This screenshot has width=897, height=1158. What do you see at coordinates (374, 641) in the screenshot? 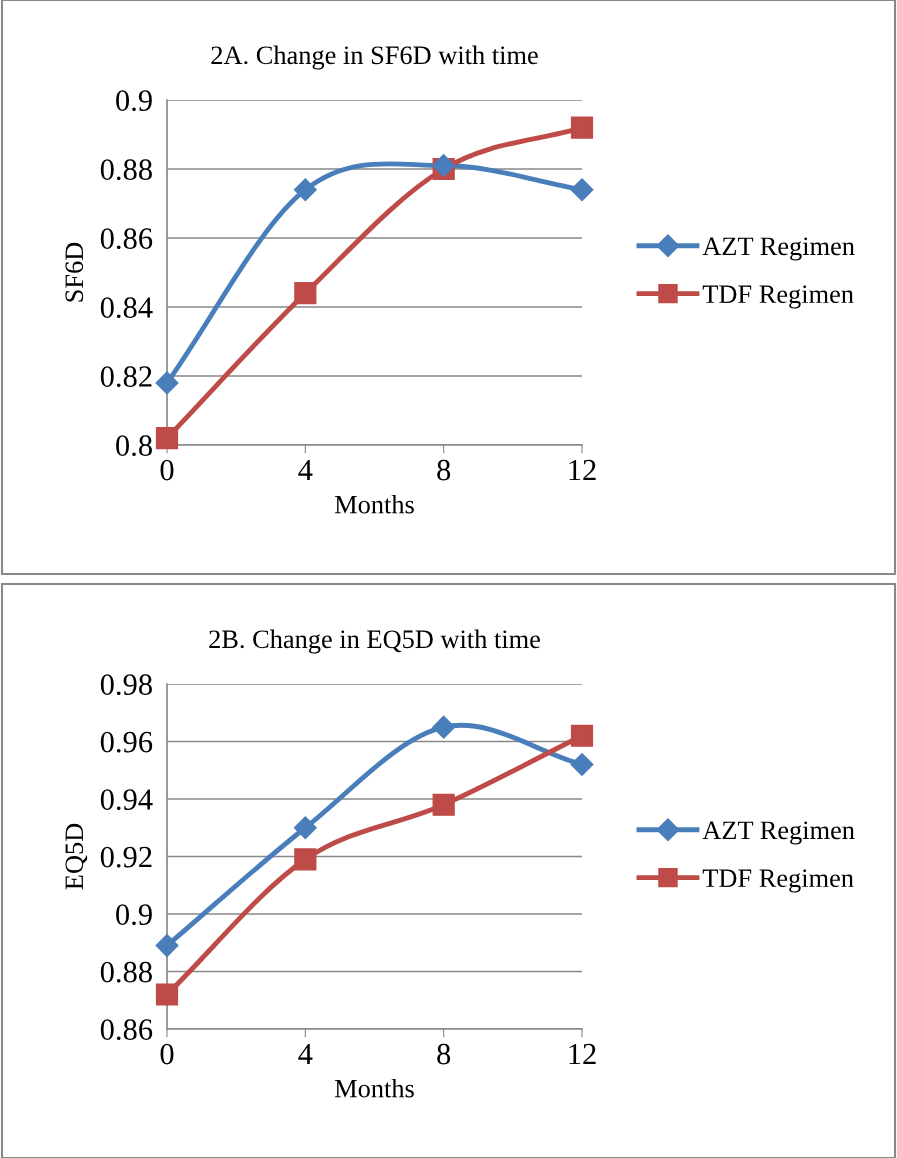
I see `chart-title: 2B. Change in EQ5D with time` at bounding box center [374, 641].